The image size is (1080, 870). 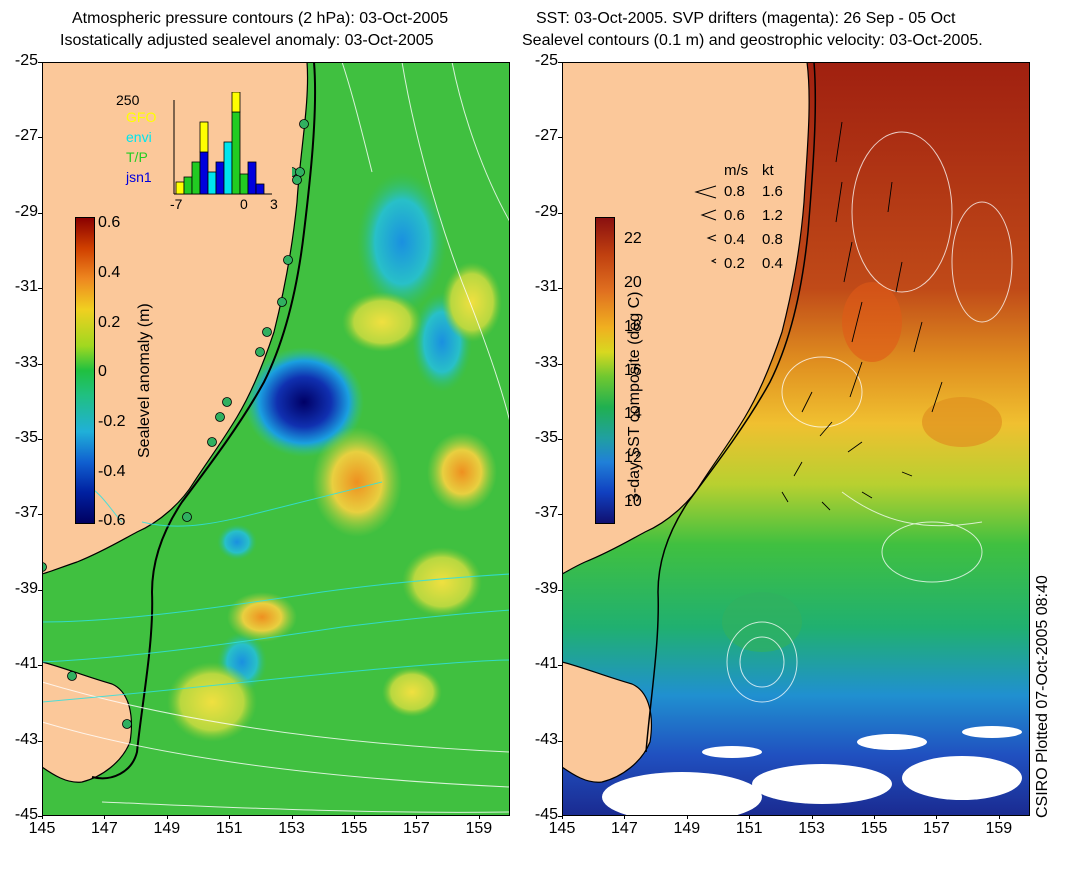 What do you see at coordinates (26, 362) in the screenshot?
I see `left-lat-tick-label: -33` at bounding box center [26, 362].